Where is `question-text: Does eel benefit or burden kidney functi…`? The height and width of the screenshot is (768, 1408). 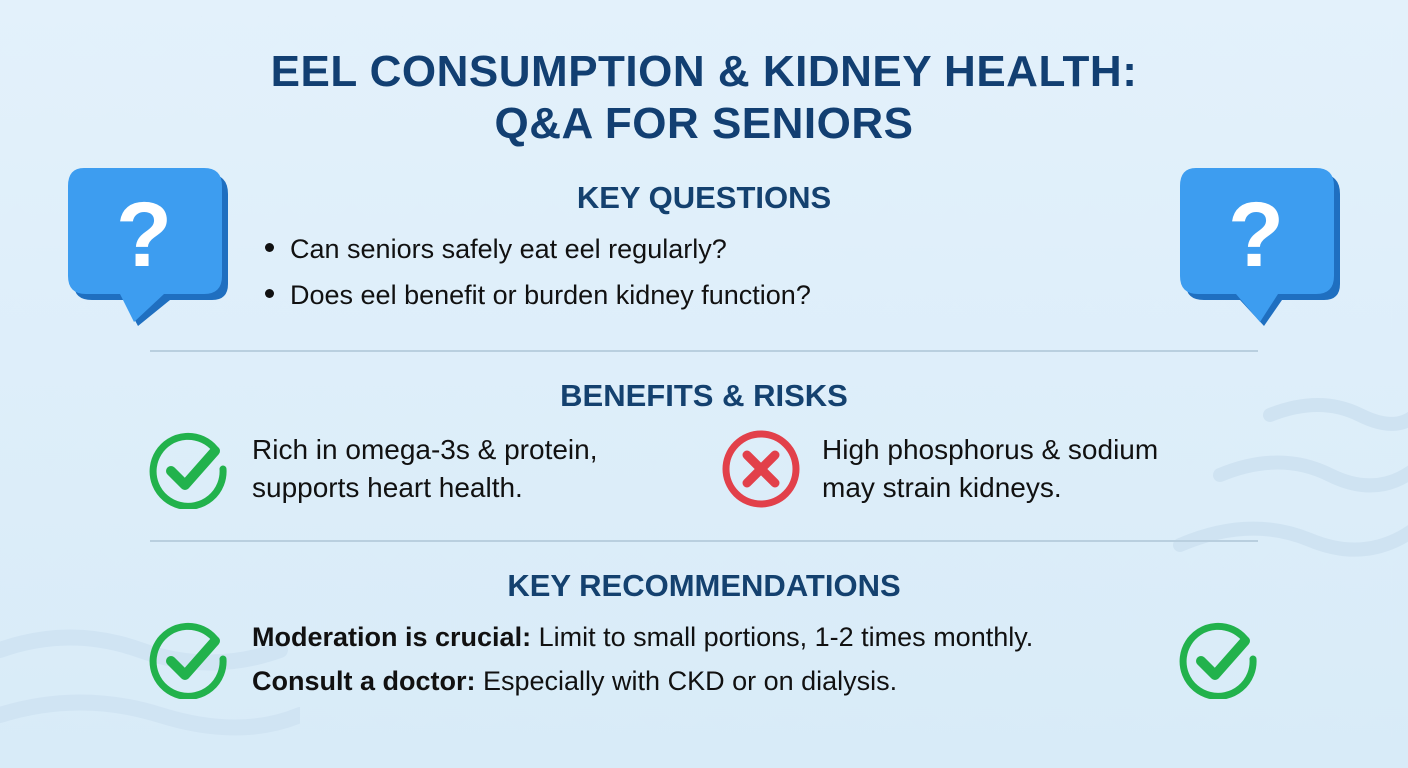 question-text: Does eel benefit or burden kidney functi… is located at coordinates (550, 295).